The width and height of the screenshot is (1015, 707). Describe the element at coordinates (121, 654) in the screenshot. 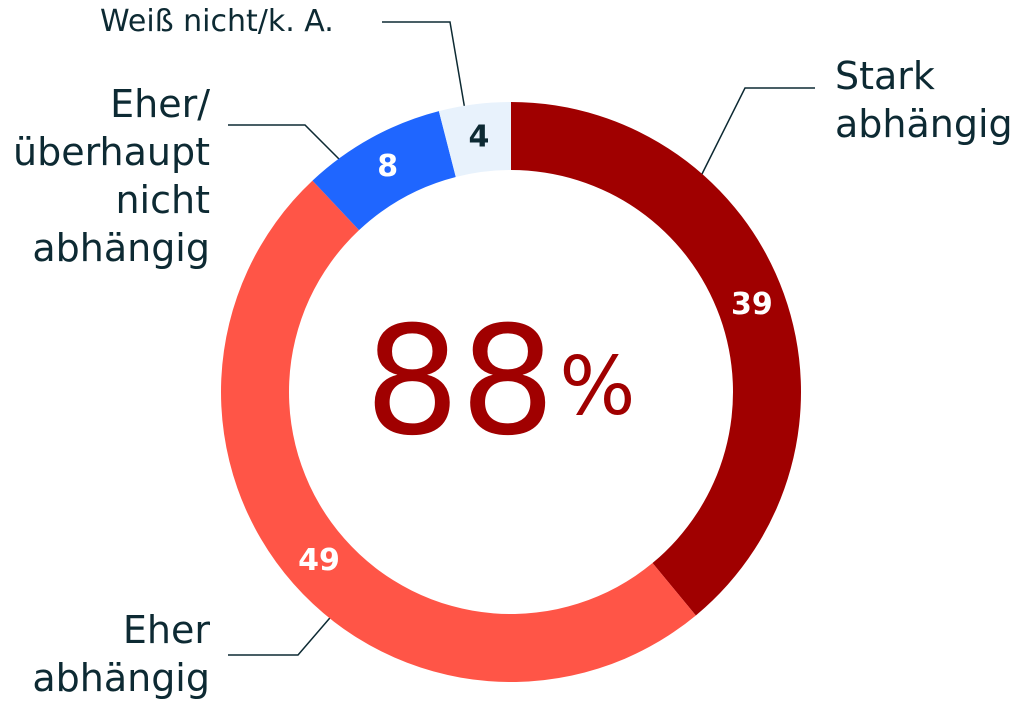

I see `category-label: Eher abhängig` at that location.